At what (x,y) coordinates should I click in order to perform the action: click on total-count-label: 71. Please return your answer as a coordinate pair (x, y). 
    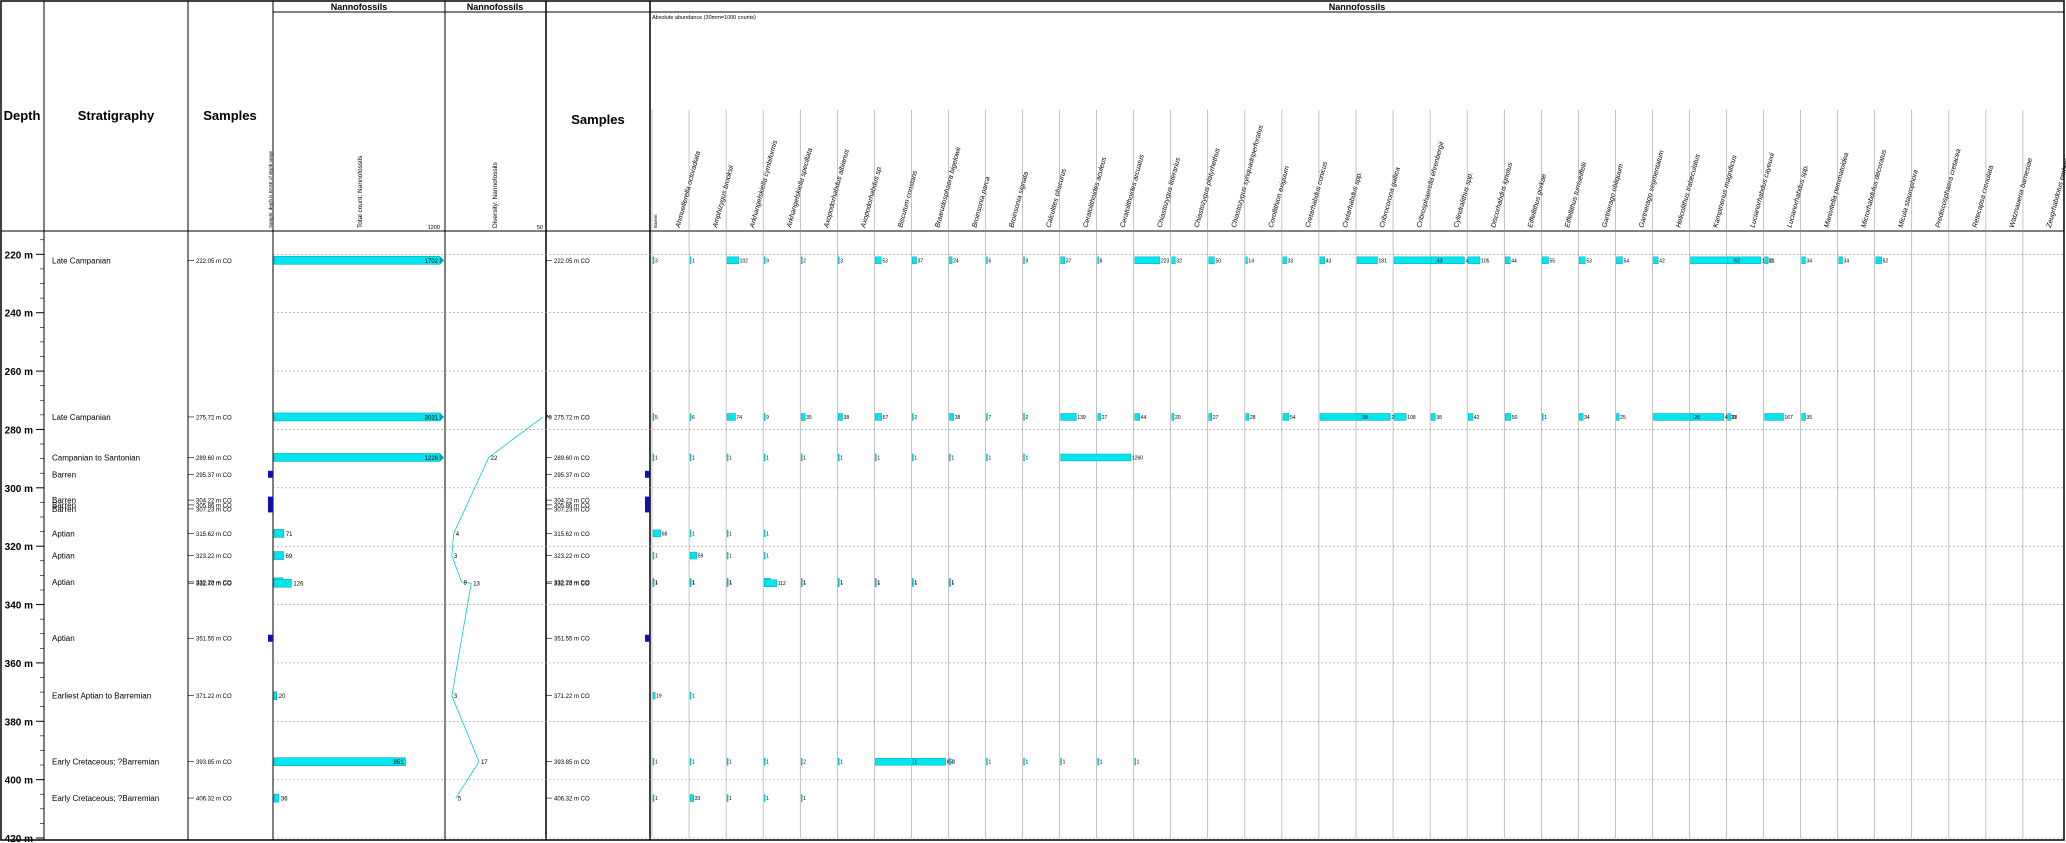
    Looking at the image, I should click on (289, 535).